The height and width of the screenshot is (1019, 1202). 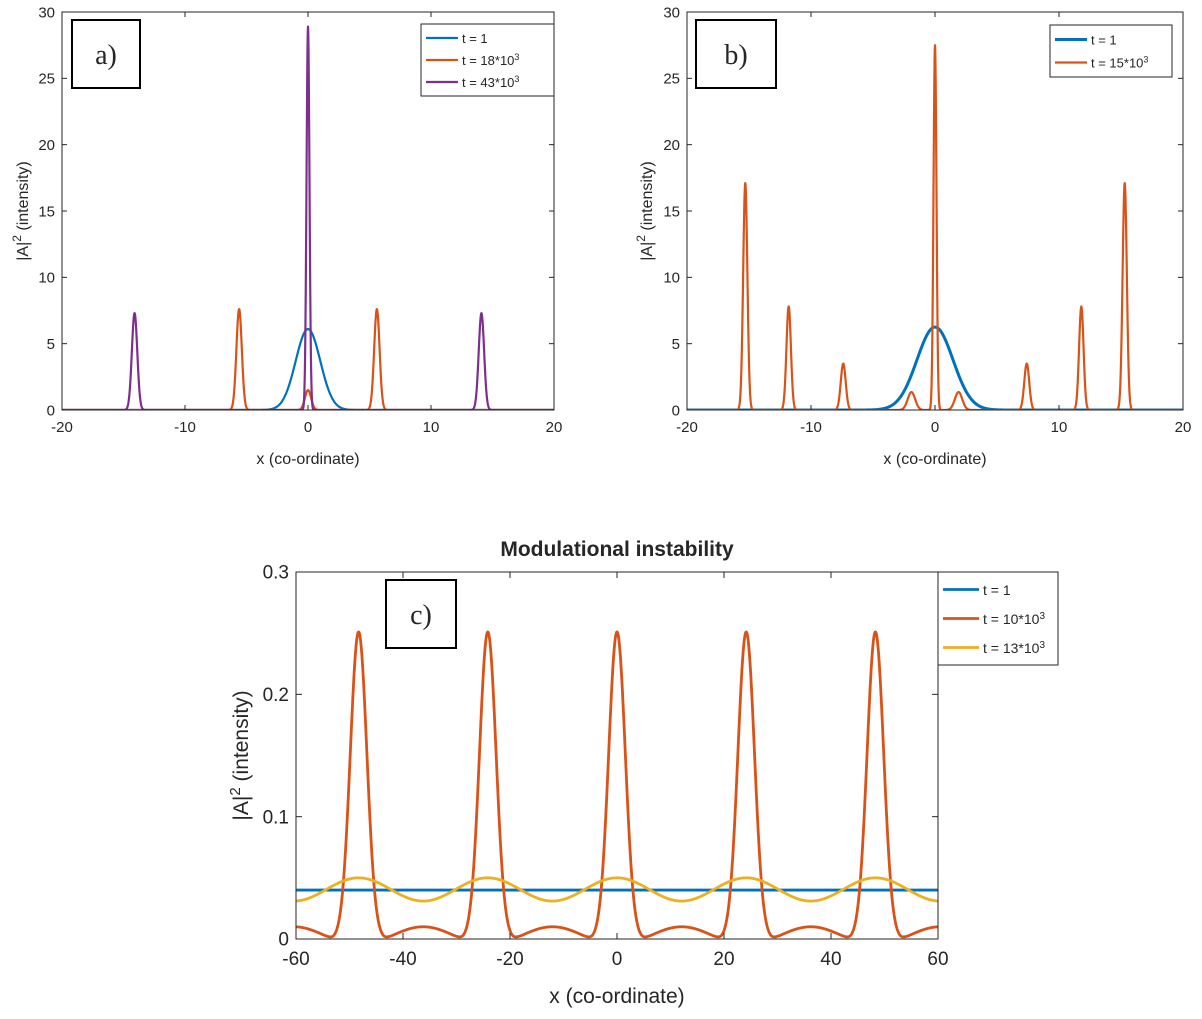 I want to click on y-tick-label: 0.2, so click(x=276, y=695).